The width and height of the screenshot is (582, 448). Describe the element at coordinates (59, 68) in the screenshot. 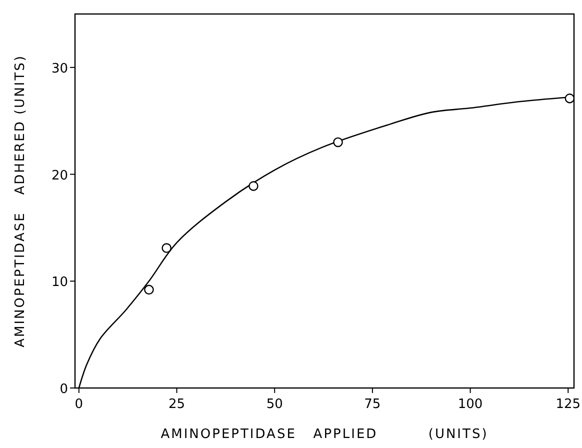

I see `y-tick-label: 30` at that location.